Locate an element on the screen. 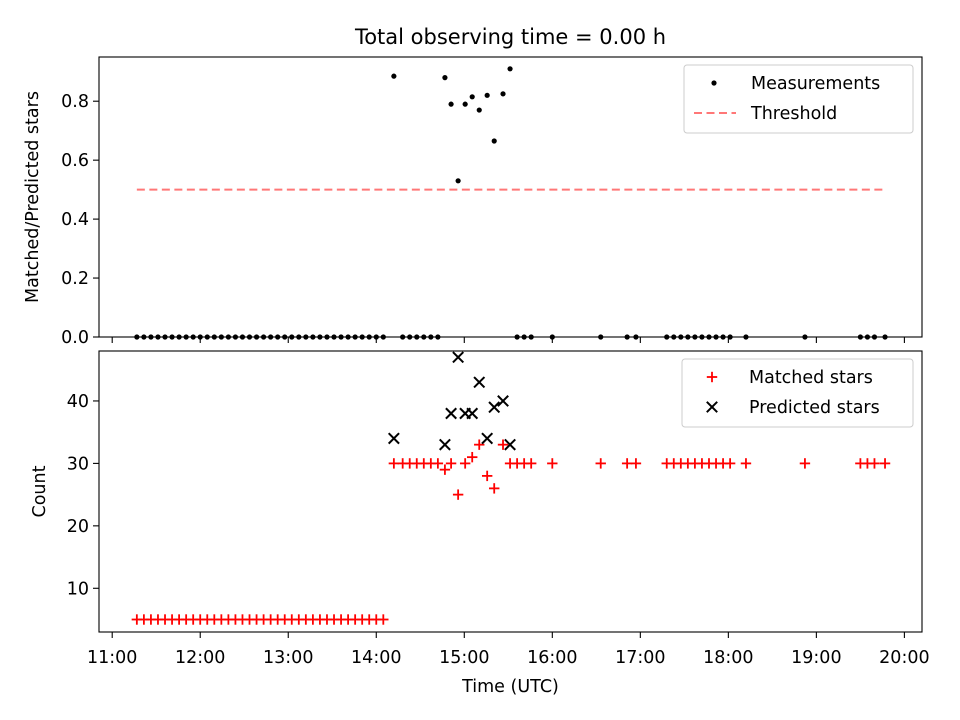 Image resolution: width=960 pixels, height=720 pixels. y-axis-label: Count is located at coordinates (40, 491).